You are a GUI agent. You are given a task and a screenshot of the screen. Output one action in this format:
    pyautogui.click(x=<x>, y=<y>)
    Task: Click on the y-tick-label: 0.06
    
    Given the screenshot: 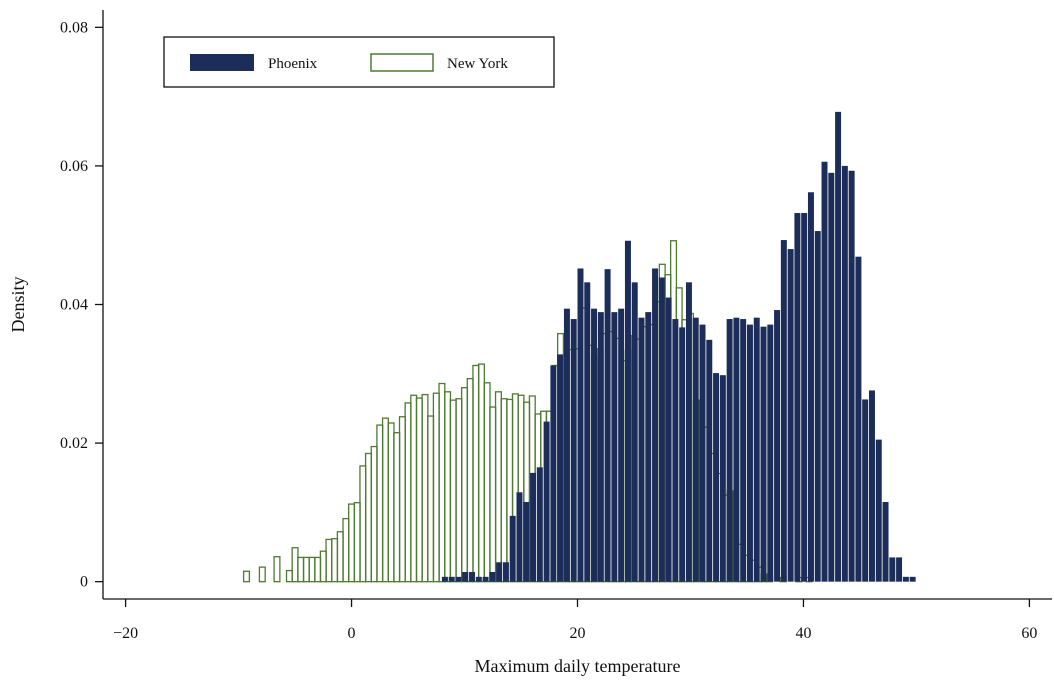 What is the action you would take?
    pyautogui.click(x=74, y=166)
    